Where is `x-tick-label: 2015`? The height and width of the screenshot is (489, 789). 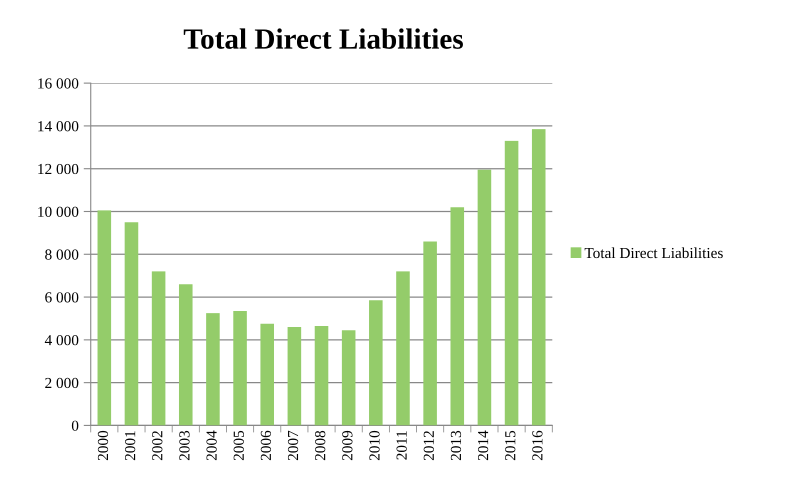
x-tick-label: 2015 is located at coordinates (510, 445).